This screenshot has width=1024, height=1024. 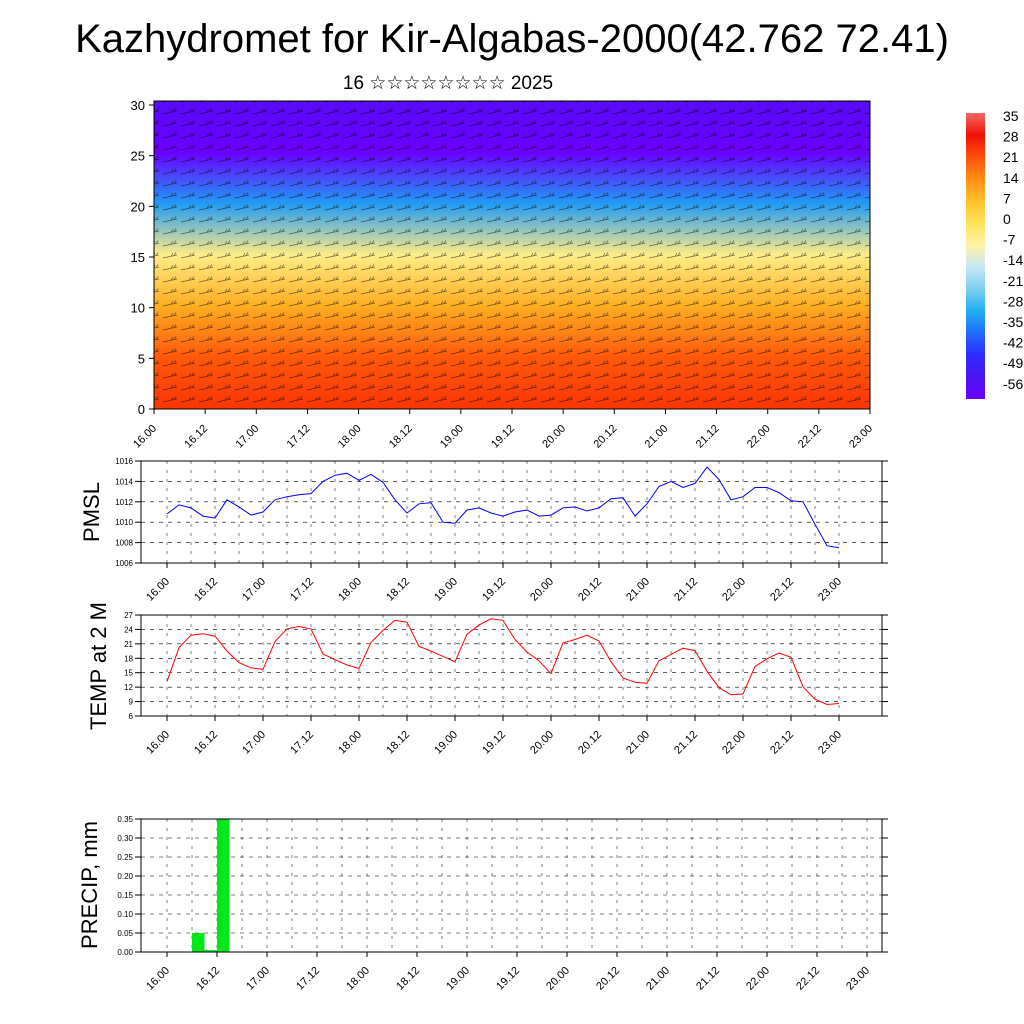 What do you see at coordinates (125, 895) in the screenshot?
I see `y-tick-label: 0.15` at bounding box center [125, 895].